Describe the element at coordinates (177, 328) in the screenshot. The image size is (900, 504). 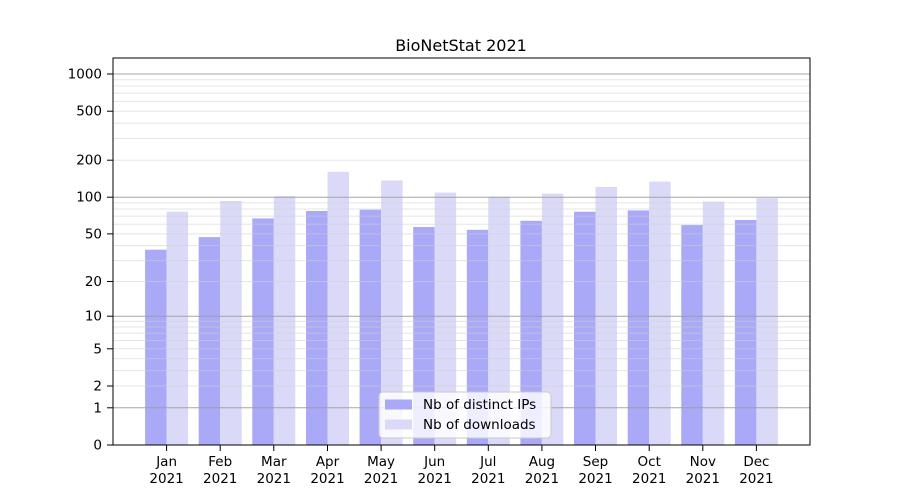
I see `bar-nb-of-downloads-jan-2021` at that location.